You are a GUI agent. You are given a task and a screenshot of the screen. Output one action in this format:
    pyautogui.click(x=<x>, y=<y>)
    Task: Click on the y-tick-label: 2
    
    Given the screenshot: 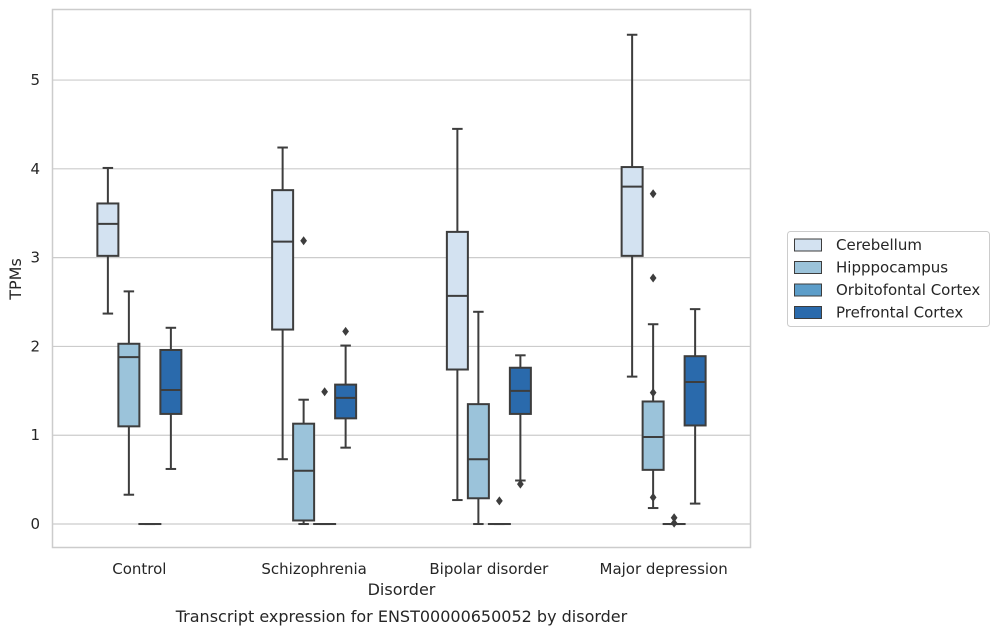 What is the action you would take?
    pyautogui.click(x=35, y=346)
    